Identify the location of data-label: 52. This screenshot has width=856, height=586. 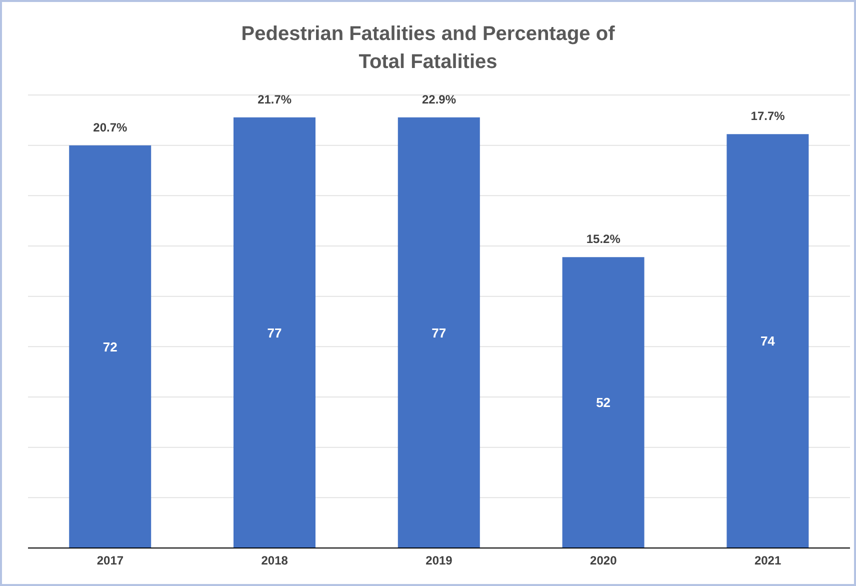
(603, 402).